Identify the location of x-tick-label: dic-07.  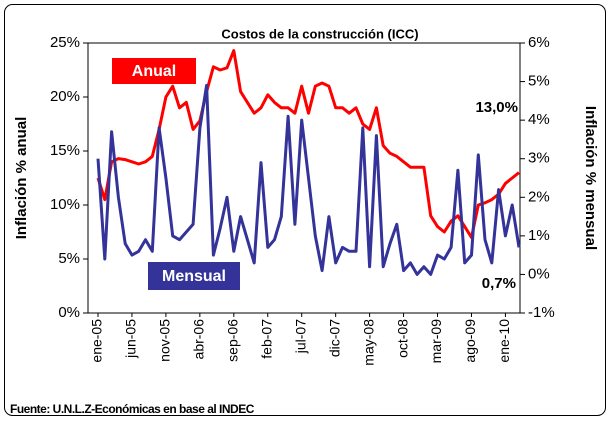
(334, 338).